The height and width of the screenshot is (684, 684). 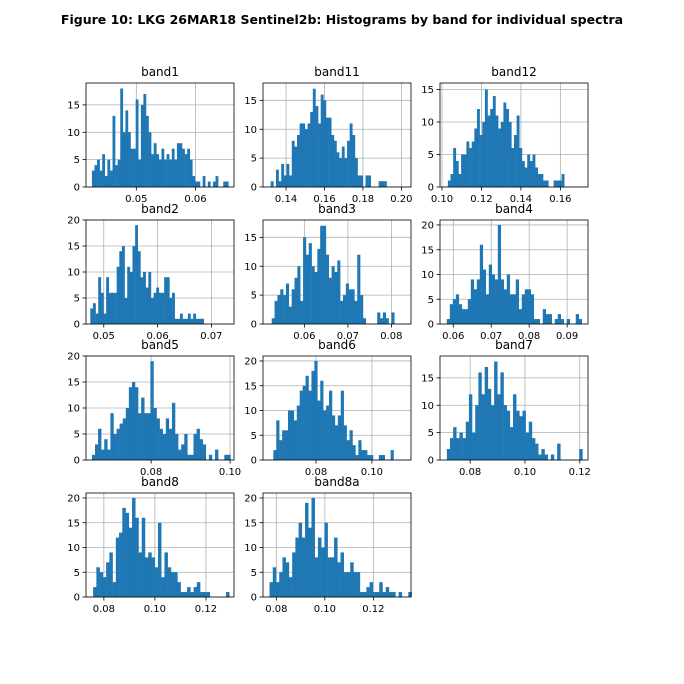 I want to click on y-tick-label: 15, so click(x=73, y=105).